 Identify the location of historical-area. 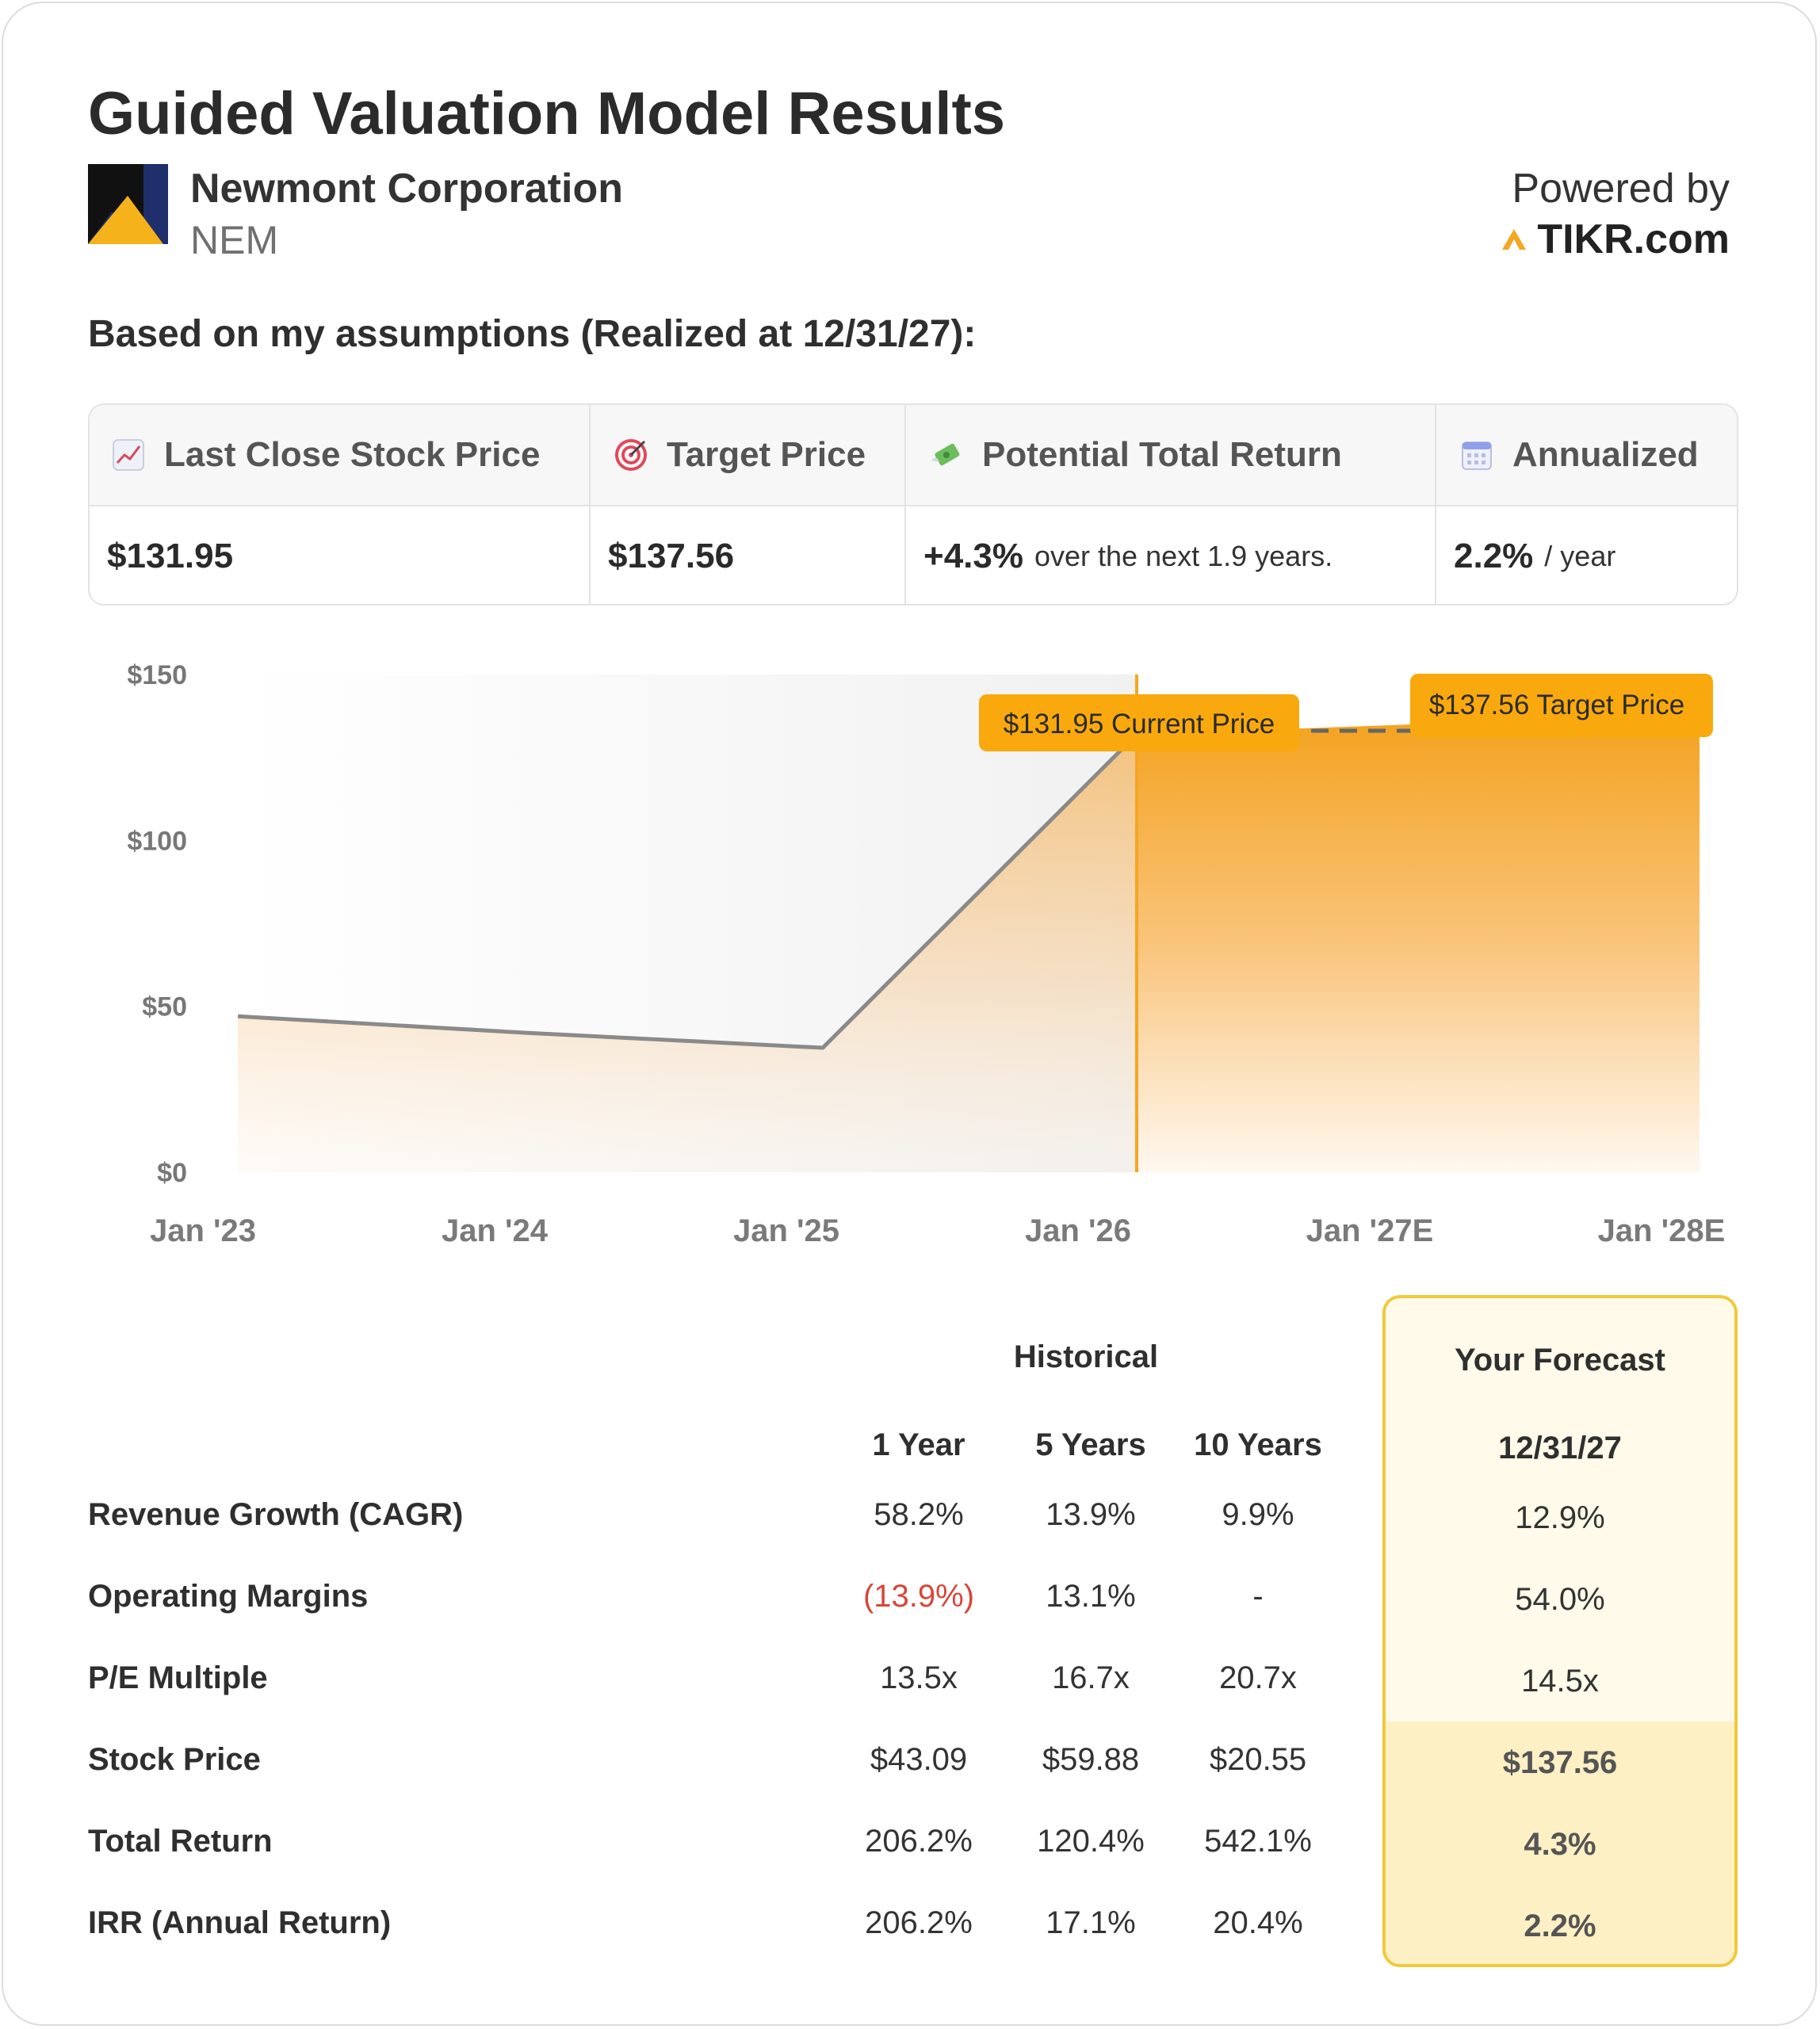
(687, 953).